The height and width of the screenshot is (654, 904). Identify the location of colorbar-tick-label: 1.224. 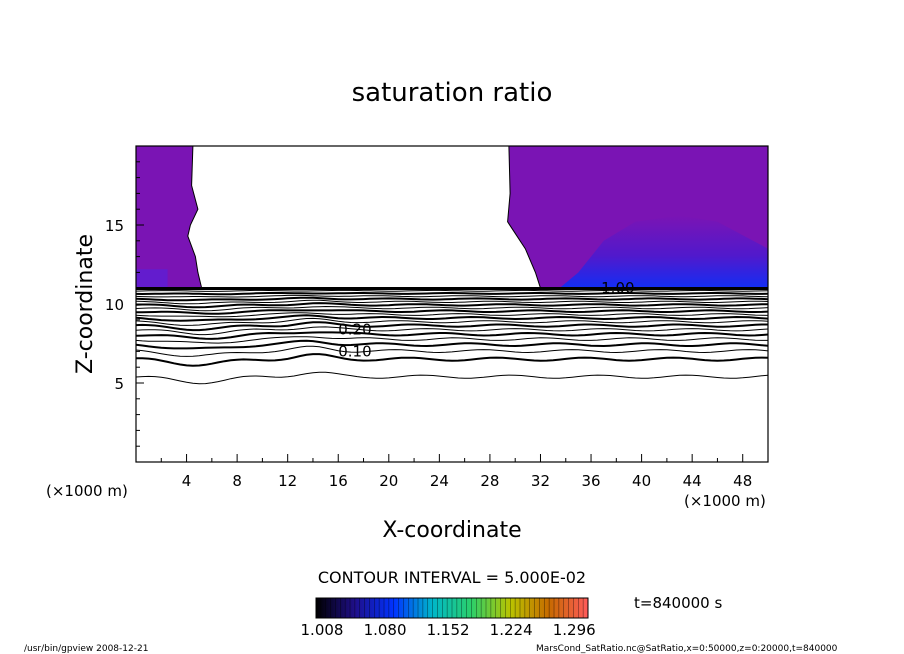
(511, 630).